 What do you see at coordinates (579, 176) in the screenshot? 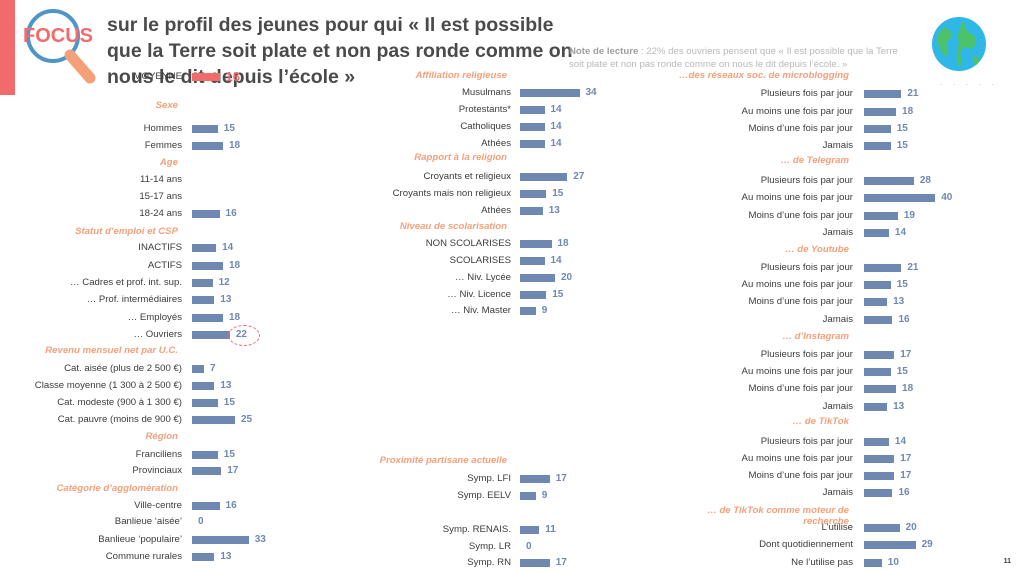
I see `bar-value: 27` at bounding box center [579, 176].